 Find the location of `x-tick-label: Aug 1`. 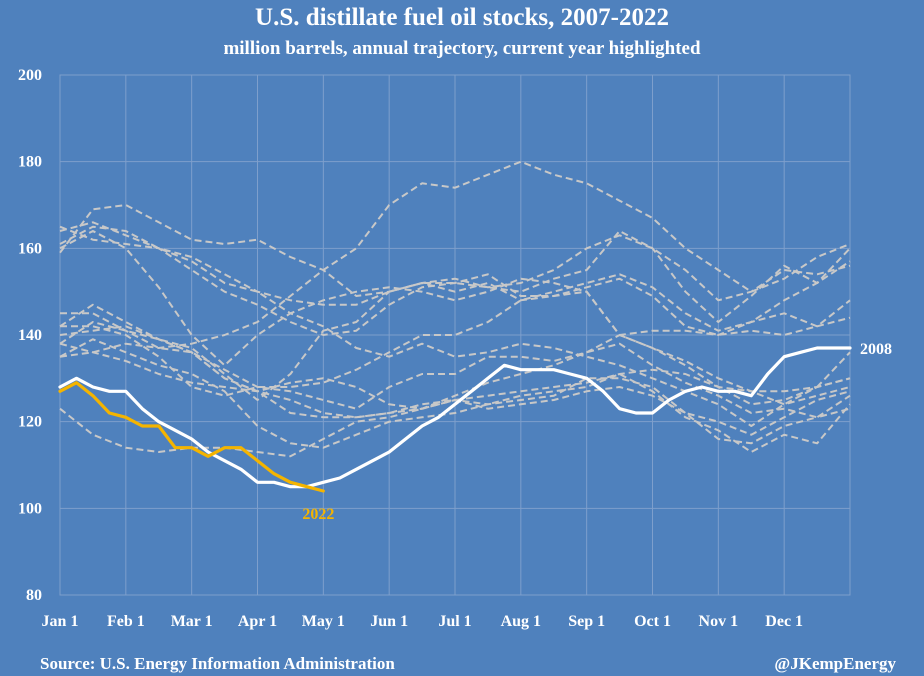

x-tick-label: Aug 1 is located at coordinates (521, 621).